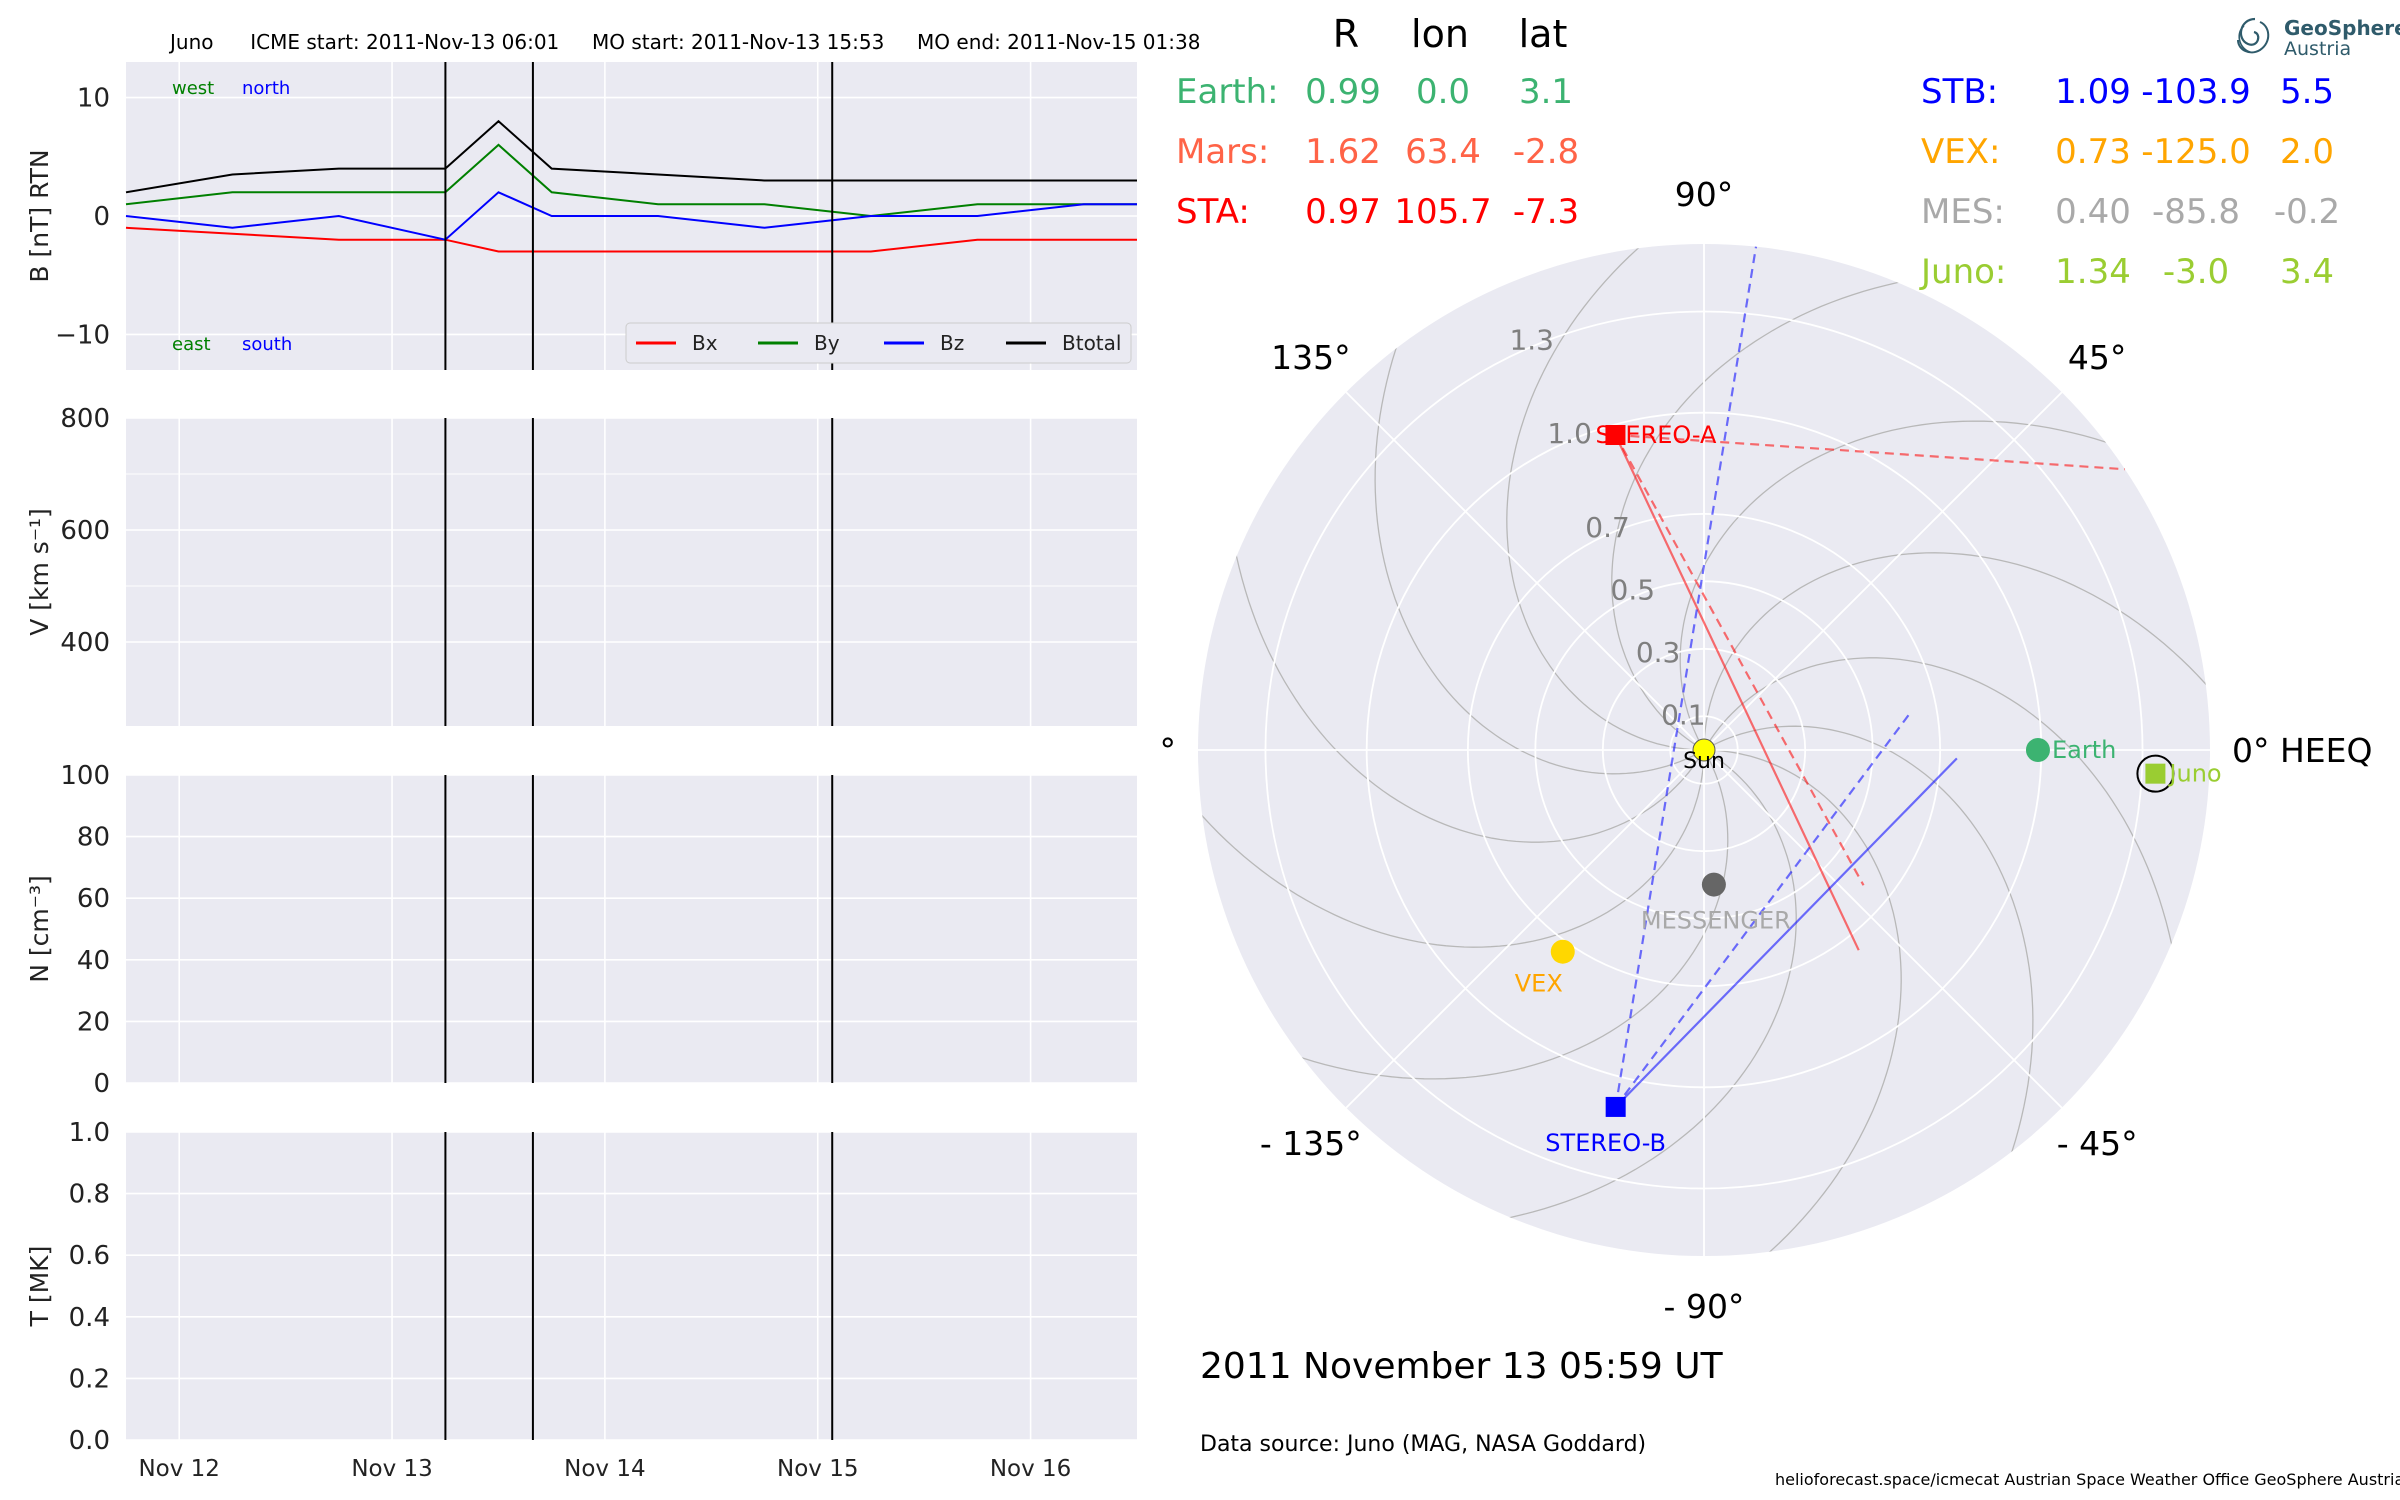 The image size is (2400, 1500). I want to click on annotation-west: west, so click(193, 88).